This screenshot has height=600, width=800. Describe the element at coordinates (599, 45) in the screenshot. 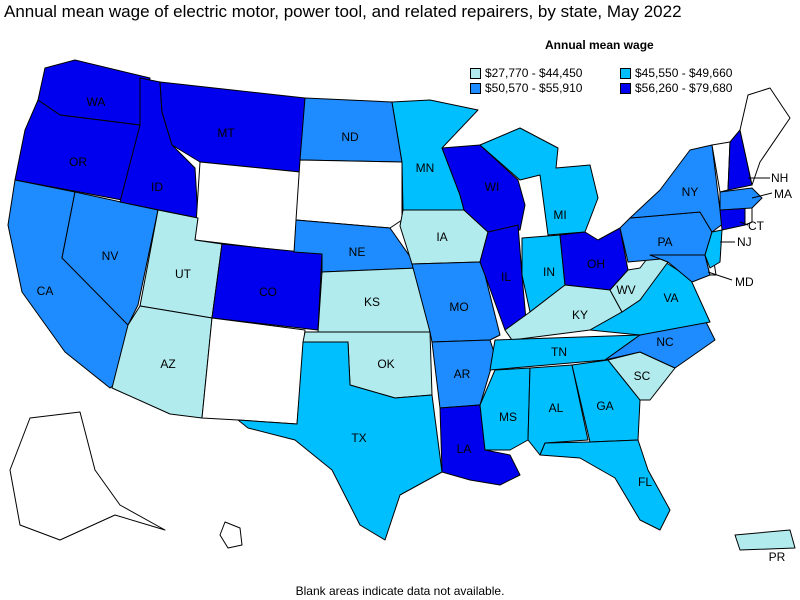

I see `legend-title: Annual mean wage` at that location.